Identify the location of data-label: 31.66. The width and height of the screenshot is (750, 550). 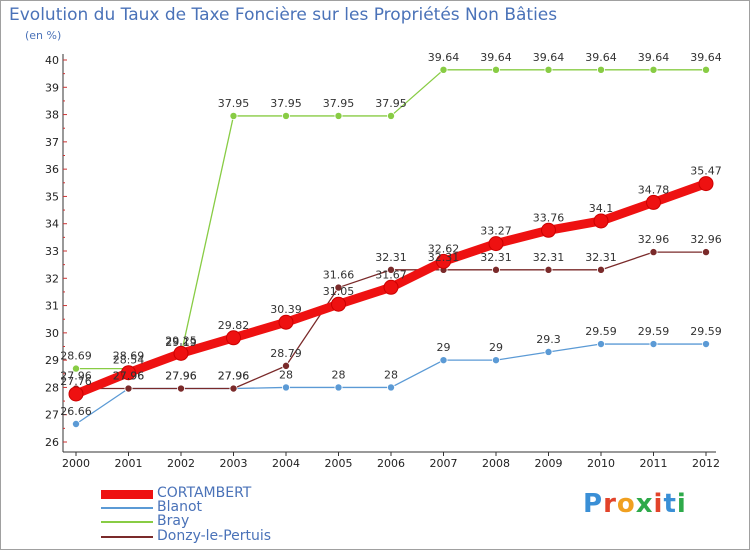
(339, 275).